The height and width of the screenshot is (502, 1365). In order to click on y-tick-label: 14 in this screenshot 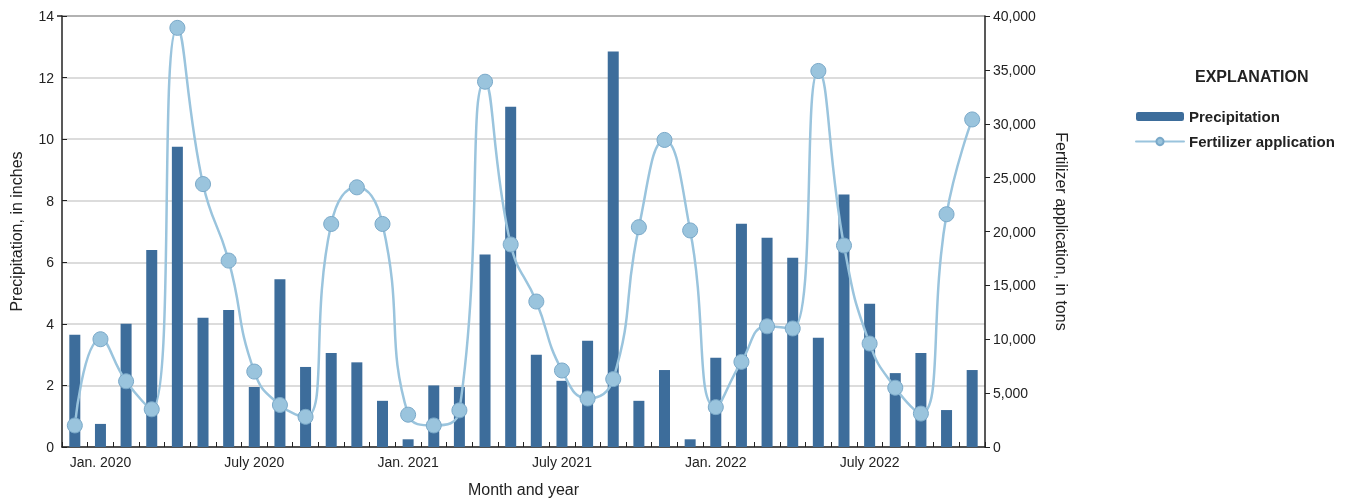, I will do `click(46, 16)`.